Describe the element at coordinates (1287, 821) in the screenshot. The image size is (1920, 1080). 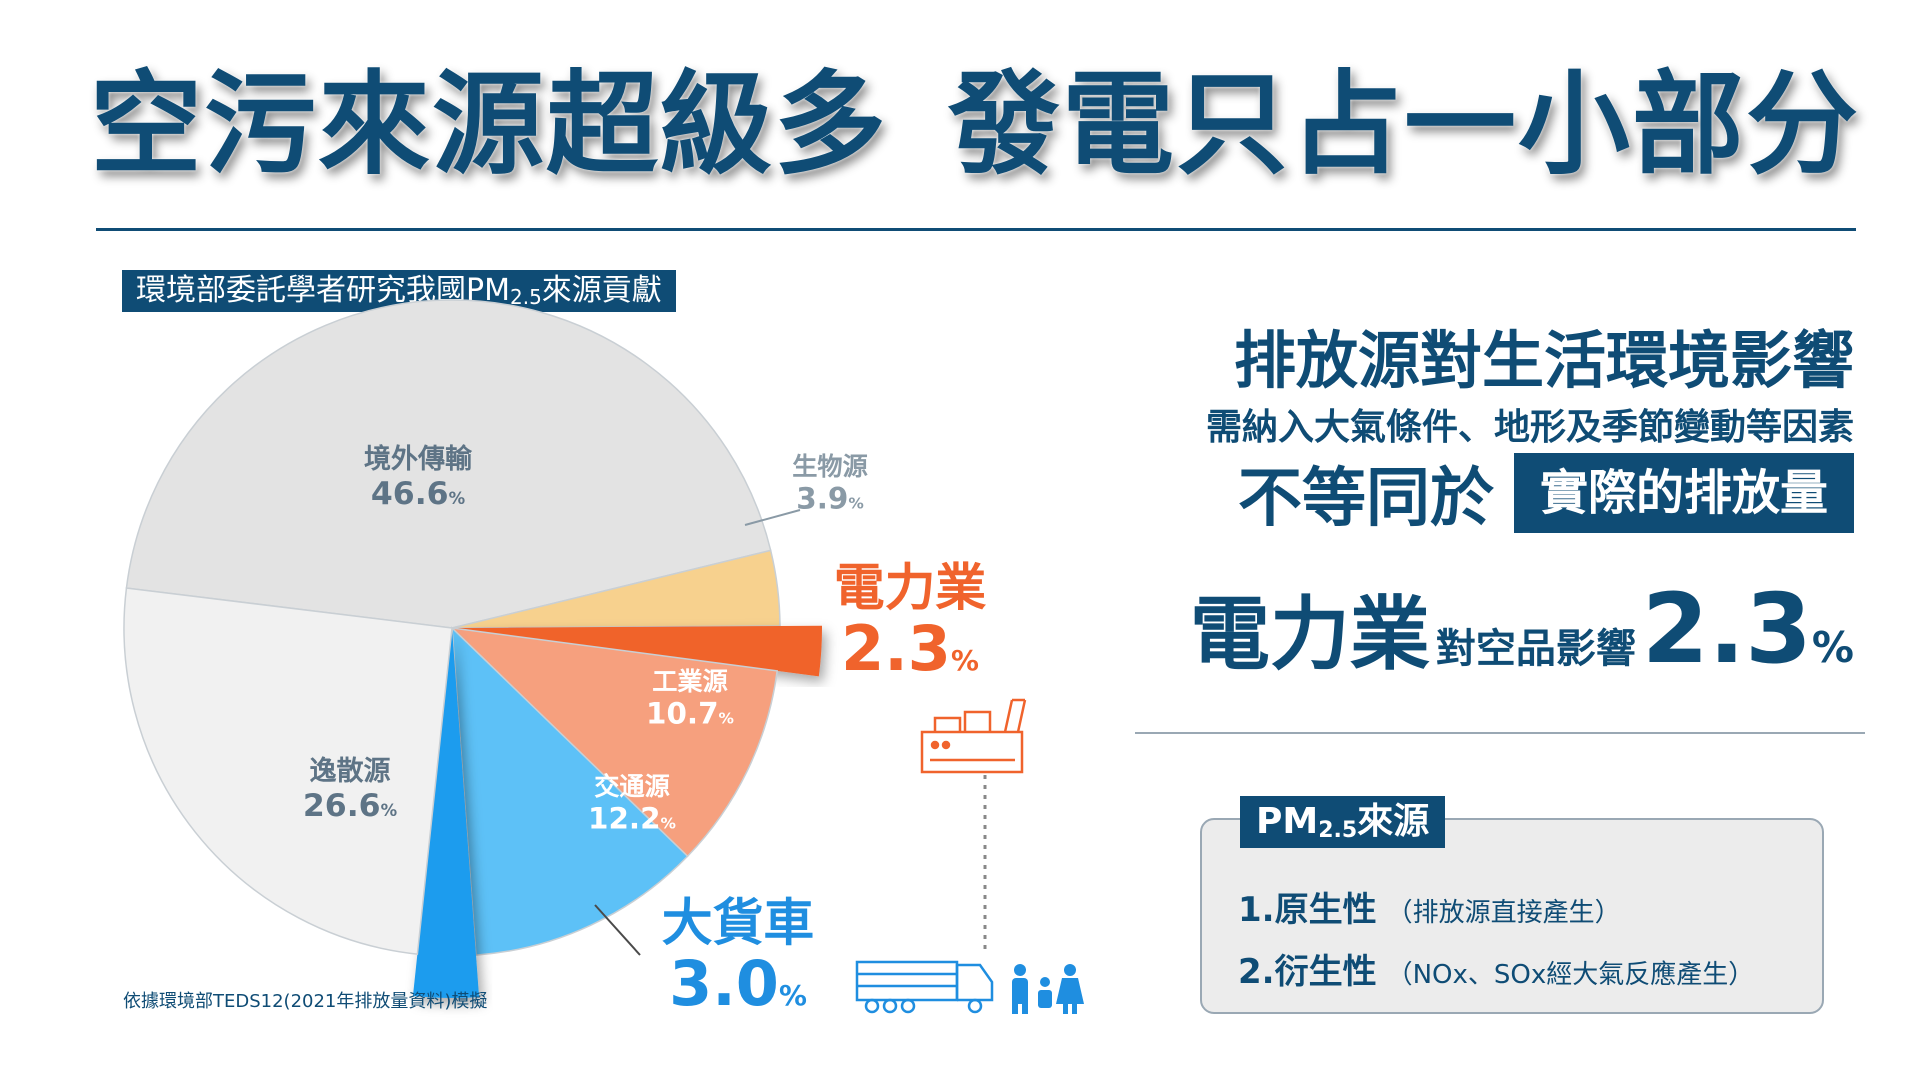
I see `pm-tag-text: PM` at that location.